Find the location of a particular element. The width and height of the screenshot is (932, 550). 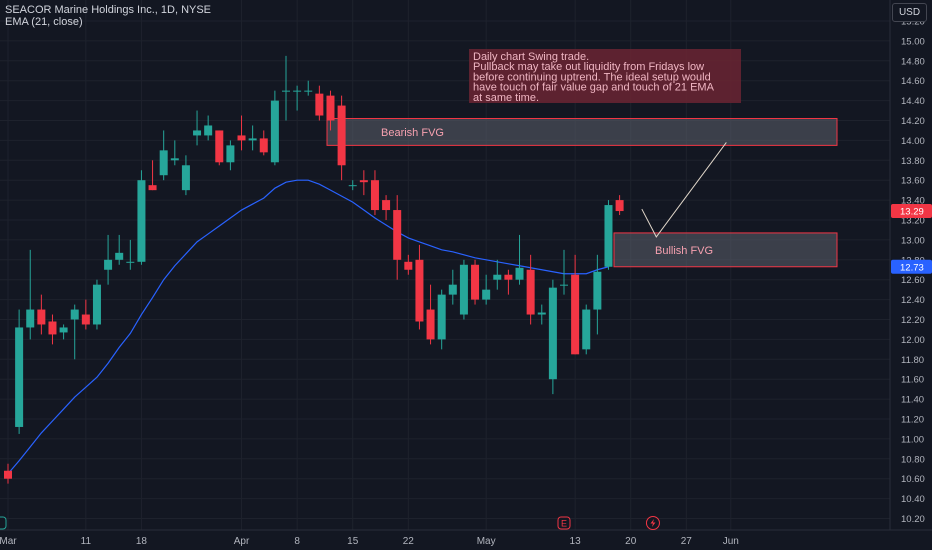

currency-button: USD is located at coordinates (909, 12).